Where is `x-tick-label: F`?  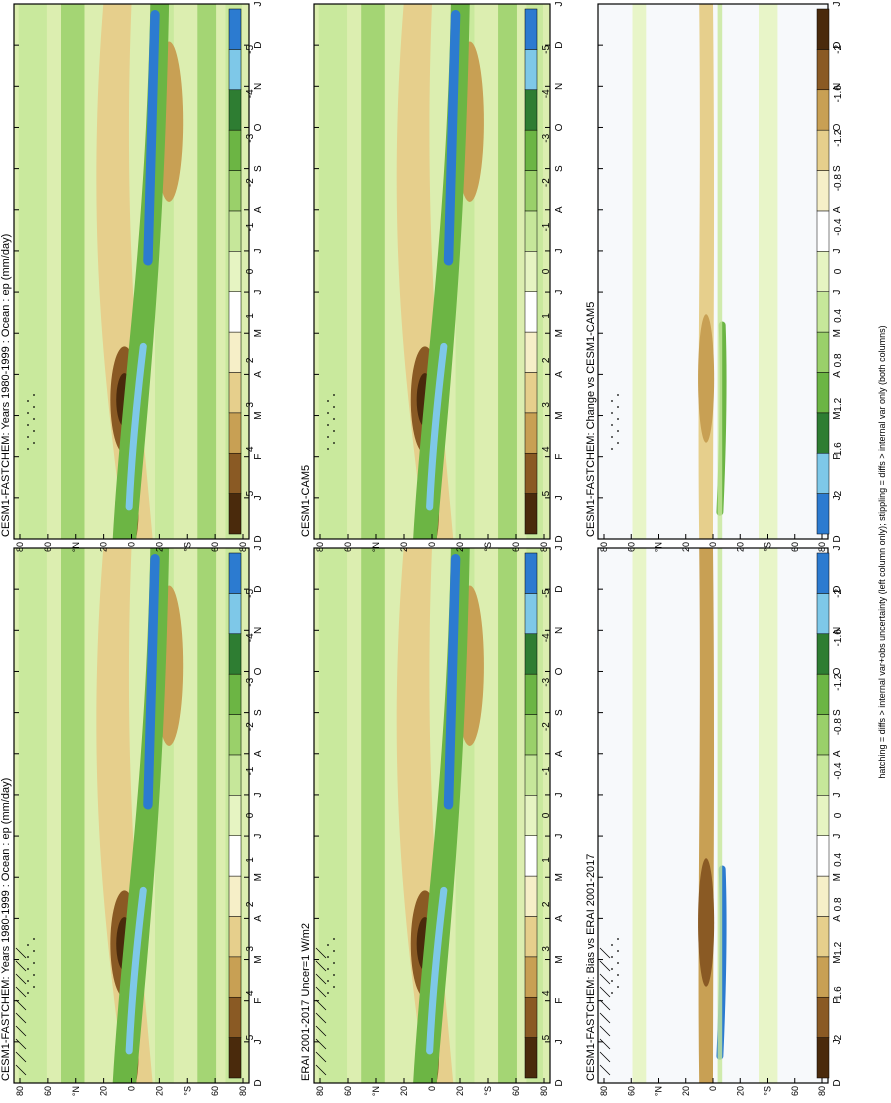
x-tick-label: F is located at coordinates (837, 457).